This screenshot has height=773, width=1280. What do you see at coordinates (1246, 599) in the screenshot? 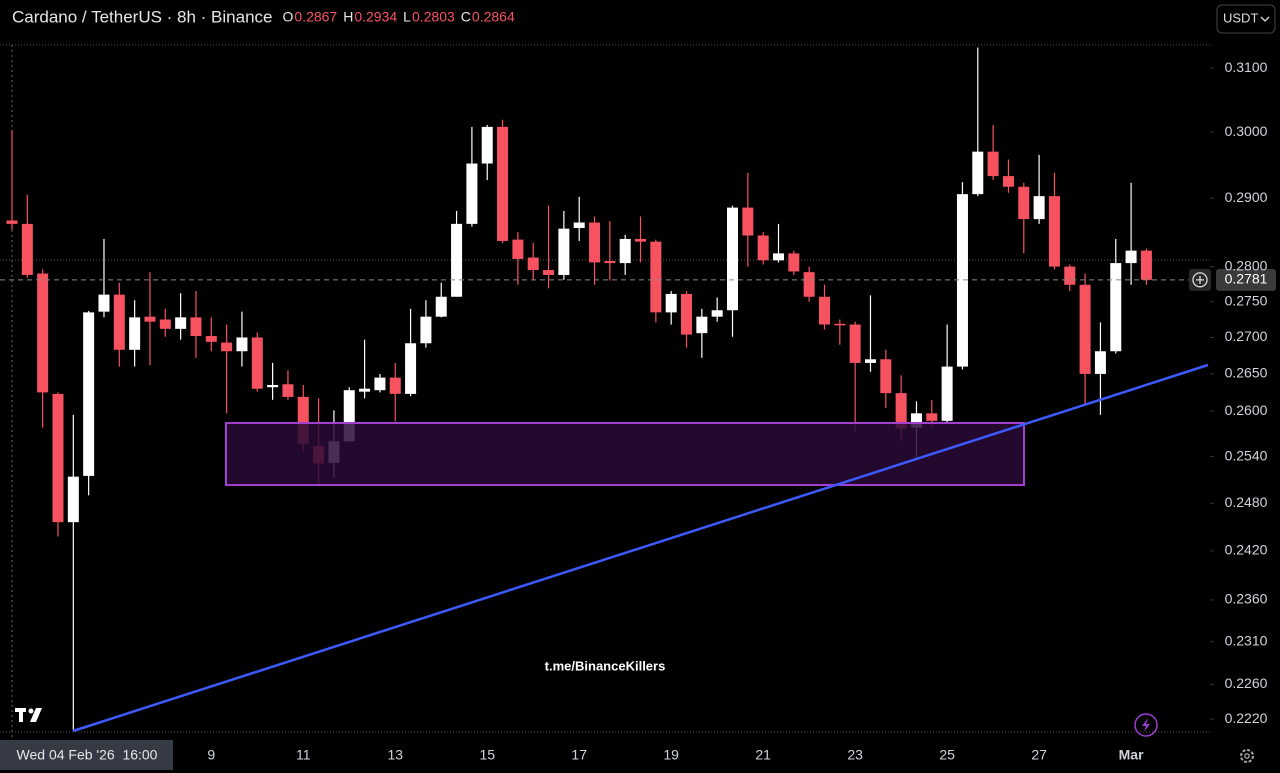
I see `y-tick-label: 0.2360` at bounding box center [1246, 599].